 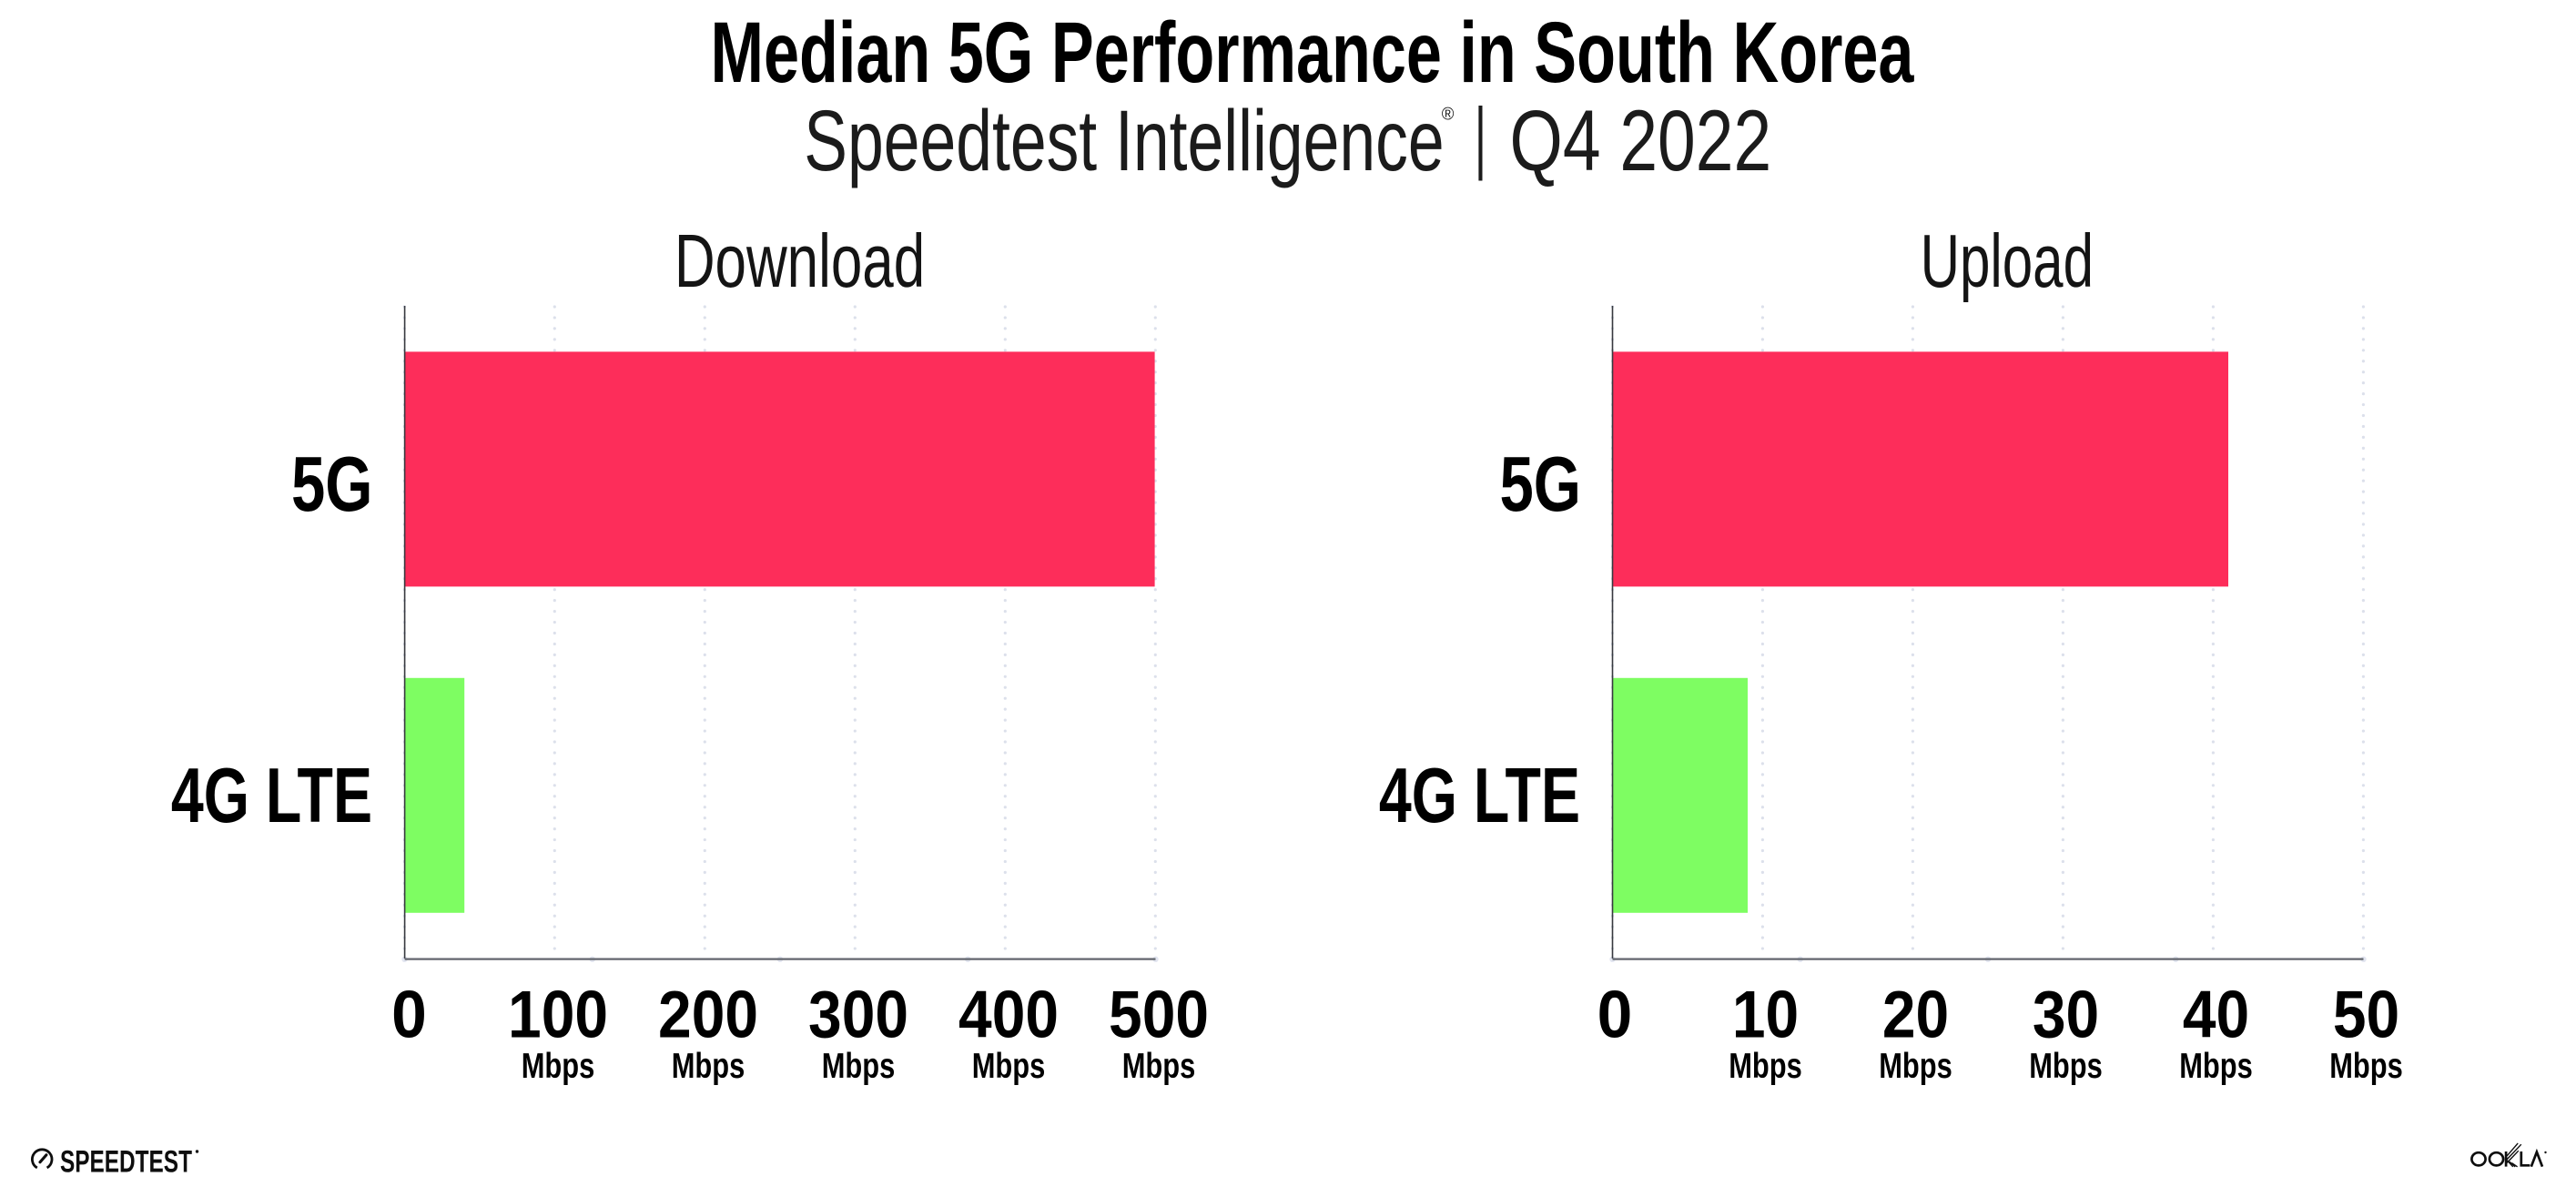 What do you see at coordinates (2007, 261) in the screenshot?
I see `svg-text: Upload` at bounding box center [2007, 261].